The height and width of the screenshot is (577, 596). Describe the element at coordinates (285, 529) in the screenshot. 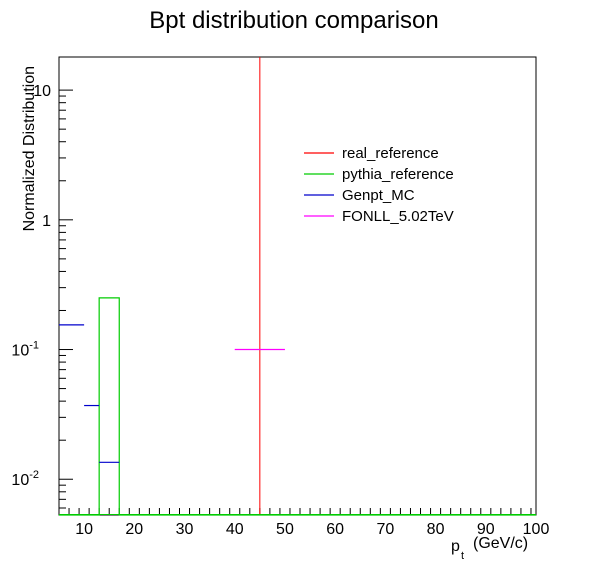

I see `x-tick-label: 50` at that location.